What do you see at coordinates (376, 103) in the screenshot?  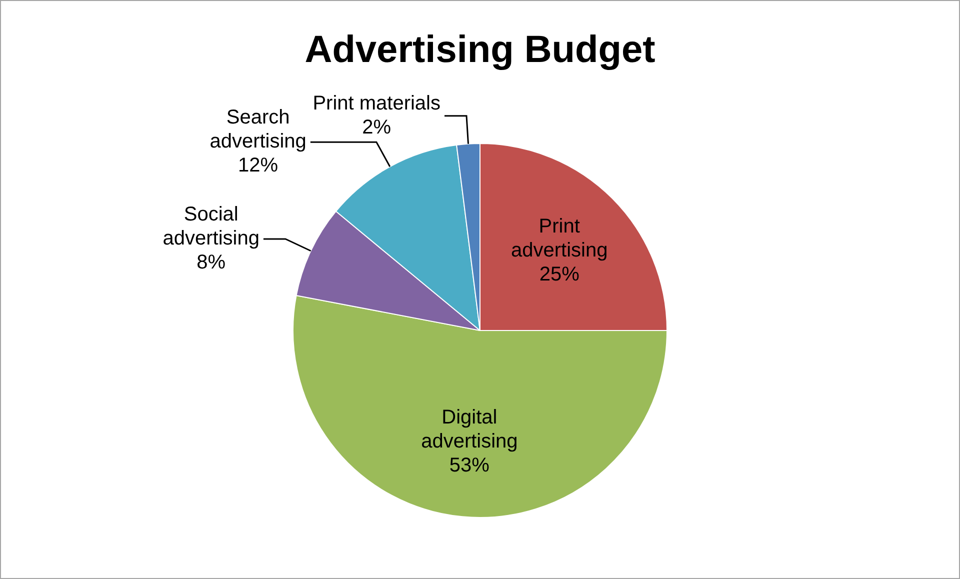 I see `slice-label: Print materials` at bounding box center [376, 103].